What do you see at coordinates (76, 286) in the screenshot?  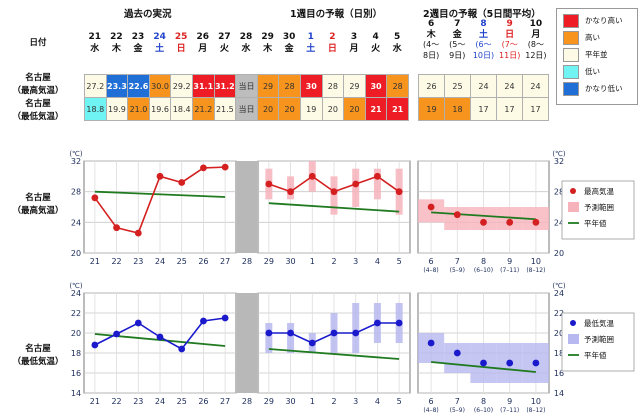 I see `min-unit-left: (℃)` at bounding box center [76, 286].